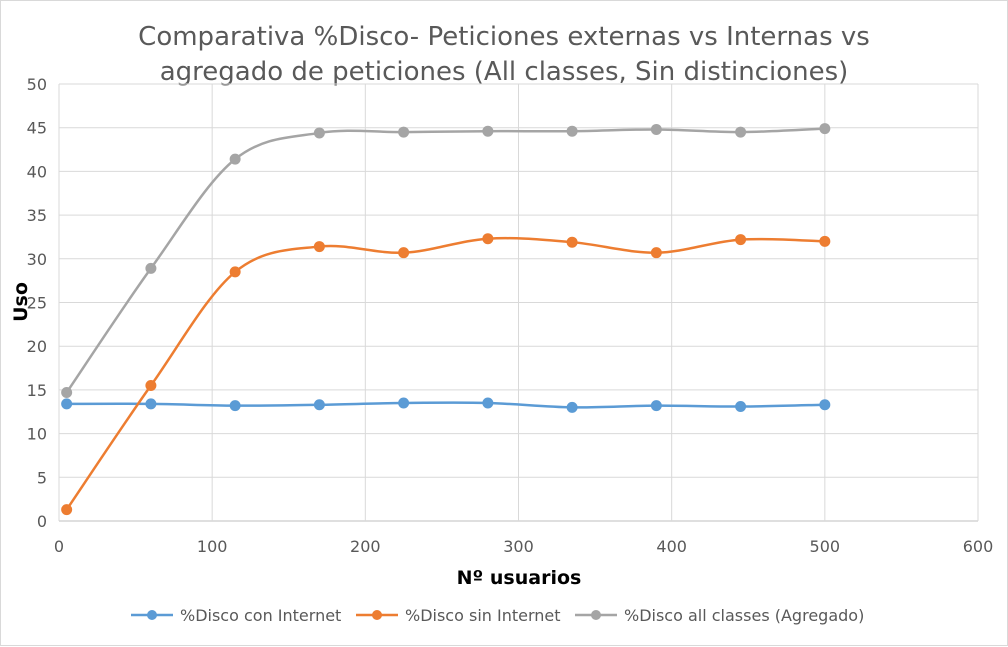  Describe the element at coordinates (37, 303) in the screenshot. I see `y-tick-label: 25` at that location.